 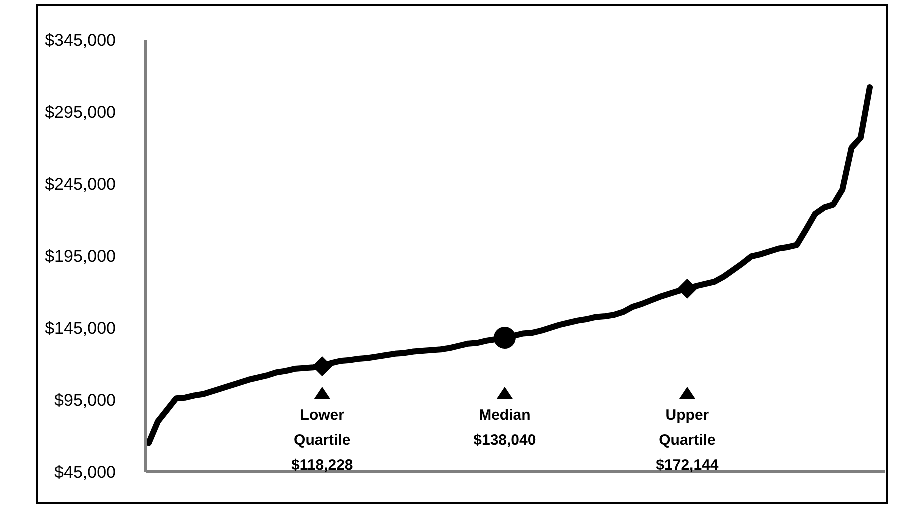 What do you see at coordinates (85, 472) in the screenshot?
I see `y-tick-label: $45,000` at bounding box center [85, 472].